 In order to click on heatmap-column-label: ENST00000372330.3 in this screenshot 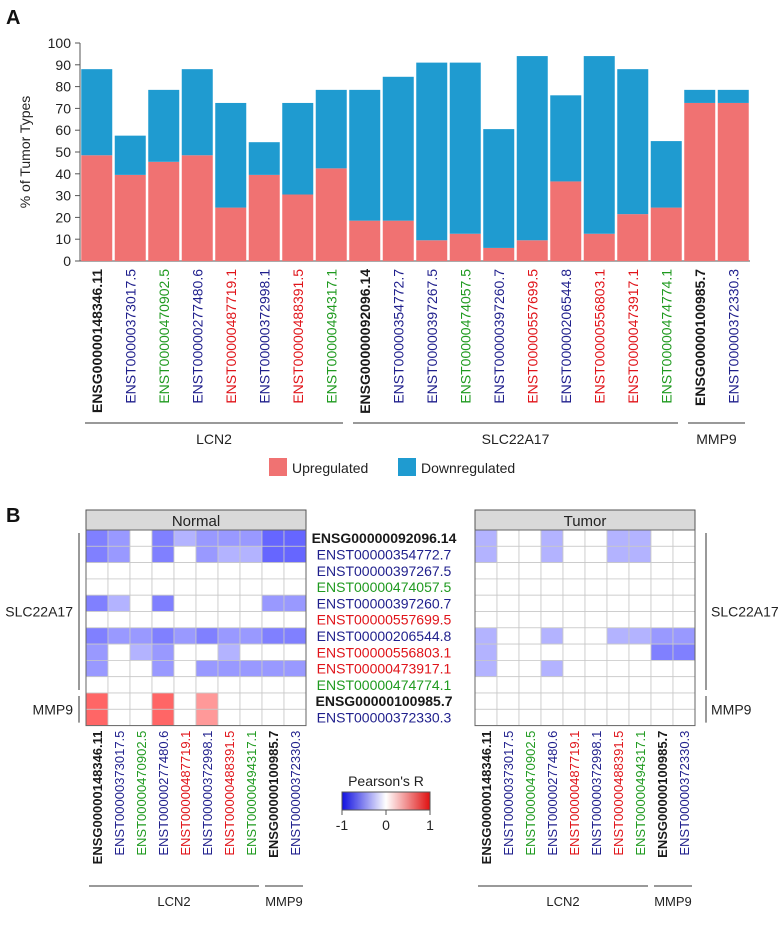, I will do `click(295, 793)`.